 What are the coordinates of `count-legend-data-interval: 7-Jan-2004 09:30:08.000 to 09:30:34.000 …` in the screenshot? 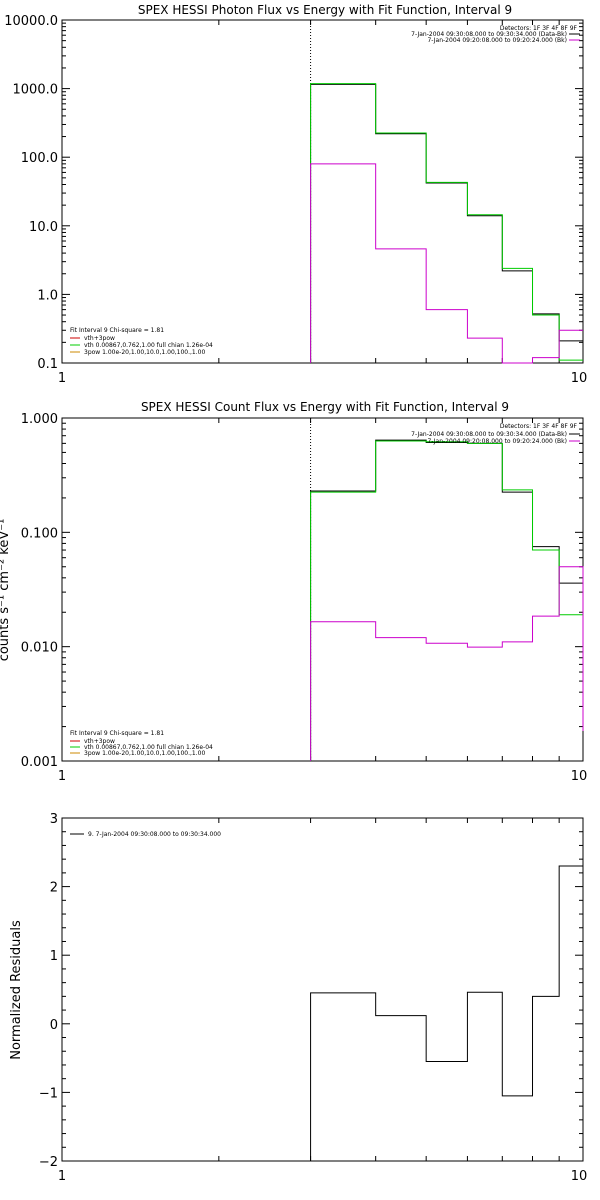 It's located at (489, 434).